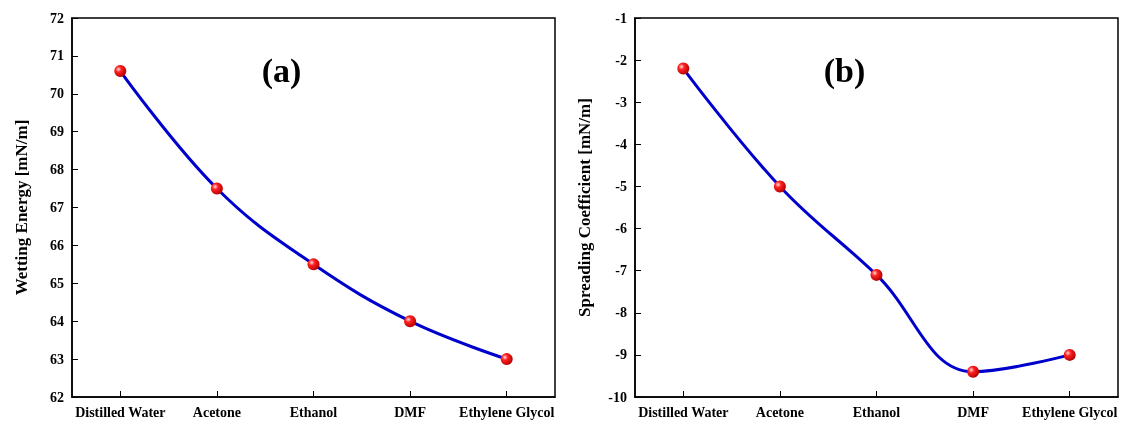 This screenshot has height=433, width=1126. Describe the element at coordinates (281, 70) in the screenshot. I see `text: (a)` at that location.